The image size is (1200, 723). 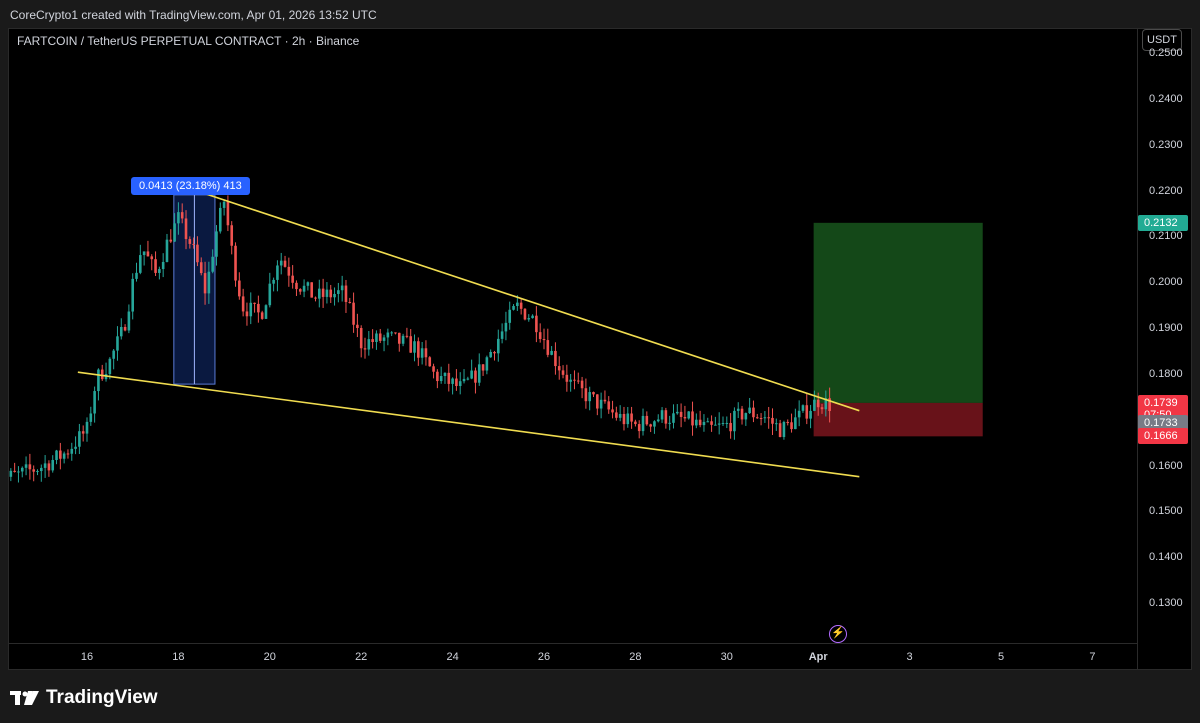 I want to click on time-tick-label: 24, so click(x=452, y=657).